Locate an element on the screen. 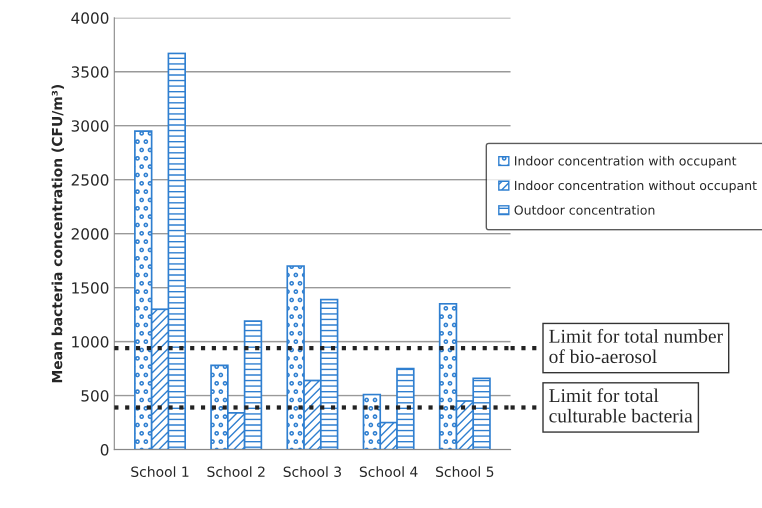 The width and height of the screenshot is (762, 508). y-tick-label: 500 is located at coordinates (94, 396).